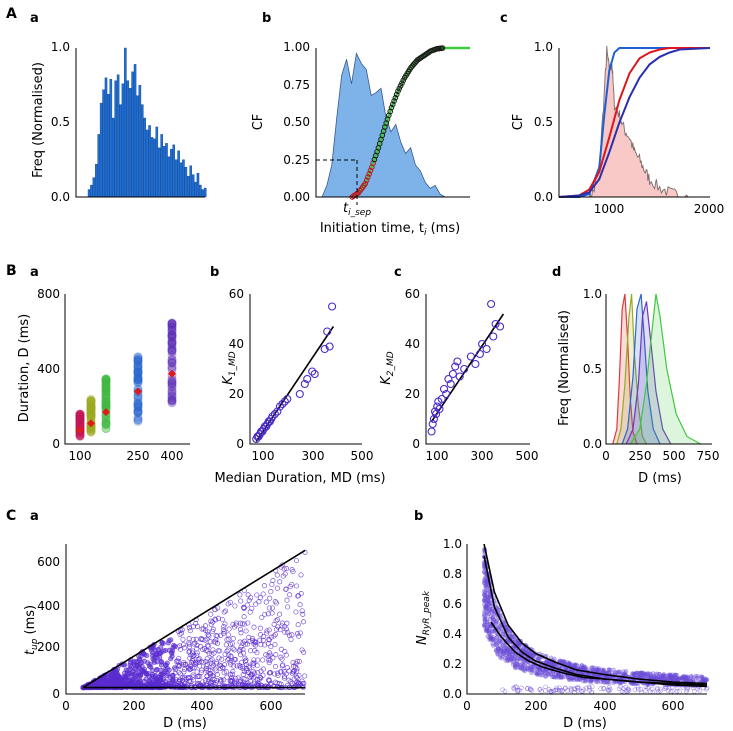 This screenshot has height=731, width=733. What do you see at coordinates (452, 574) in the screenshot?
I see `y-tick: 0.8` at bounding box center [452, 574].